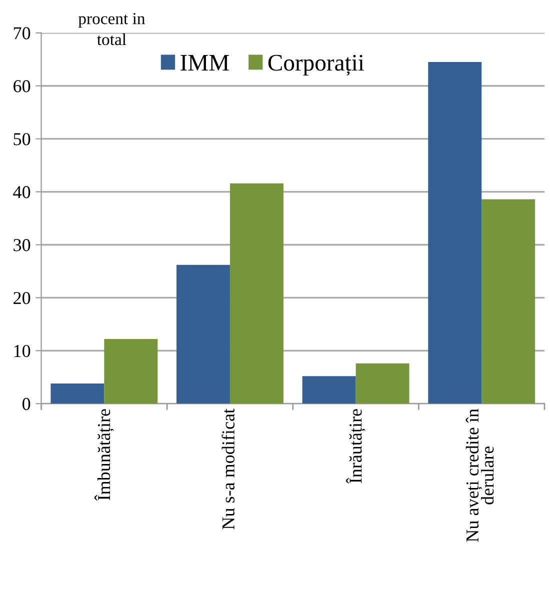 The width and height of the screenshot is (550, 598). Describe the element at coordinates (22, 139) in the screenshot. I see `y-tick-label: 50` at that location.